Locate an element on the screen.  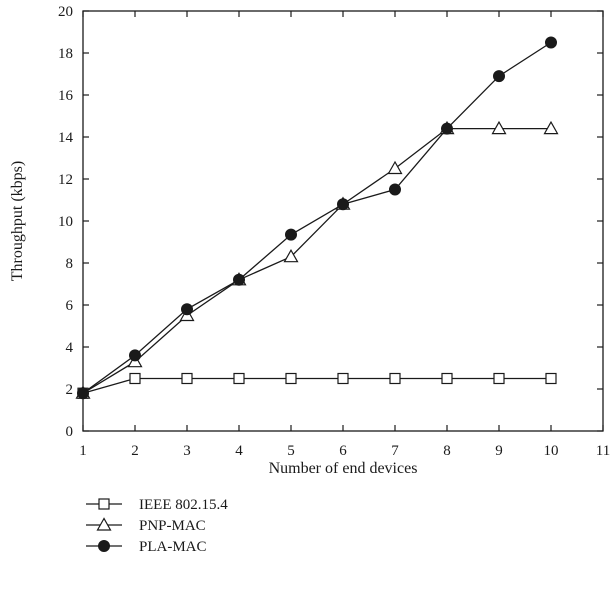
legend-item: PLA-MAC is located at coordinates (146, 547).